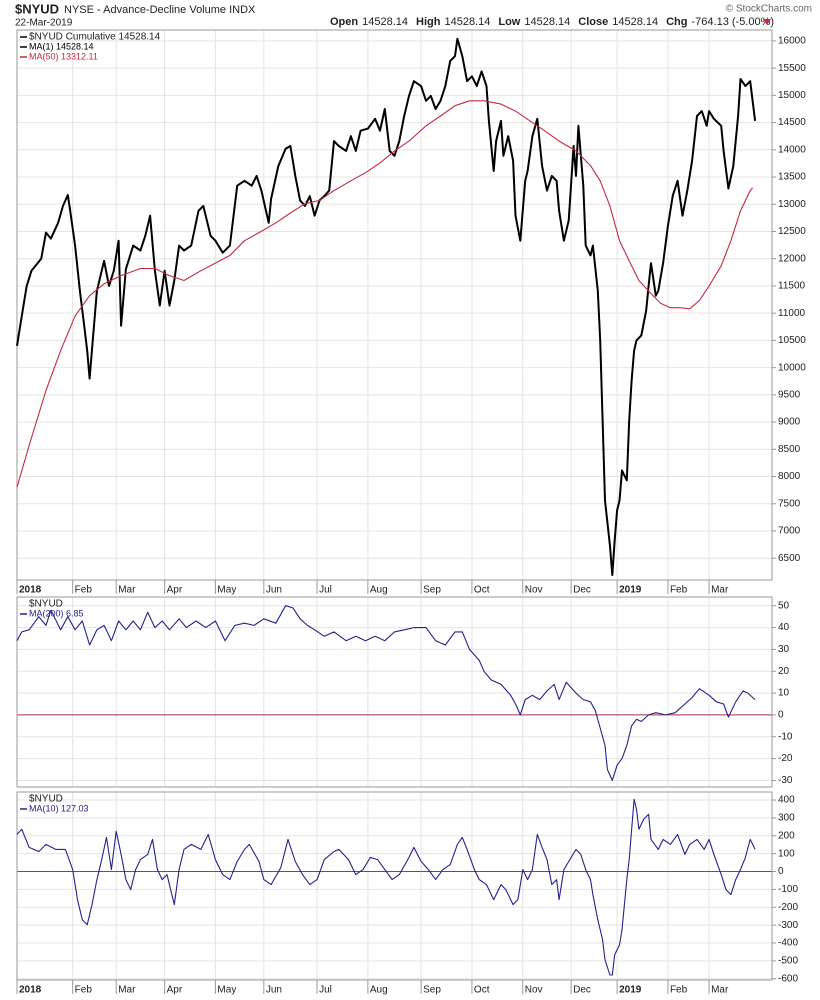 Image resolution: width=820 pixels, height=1000 pixels. I want to click on down-arrow, so click(767, 22).